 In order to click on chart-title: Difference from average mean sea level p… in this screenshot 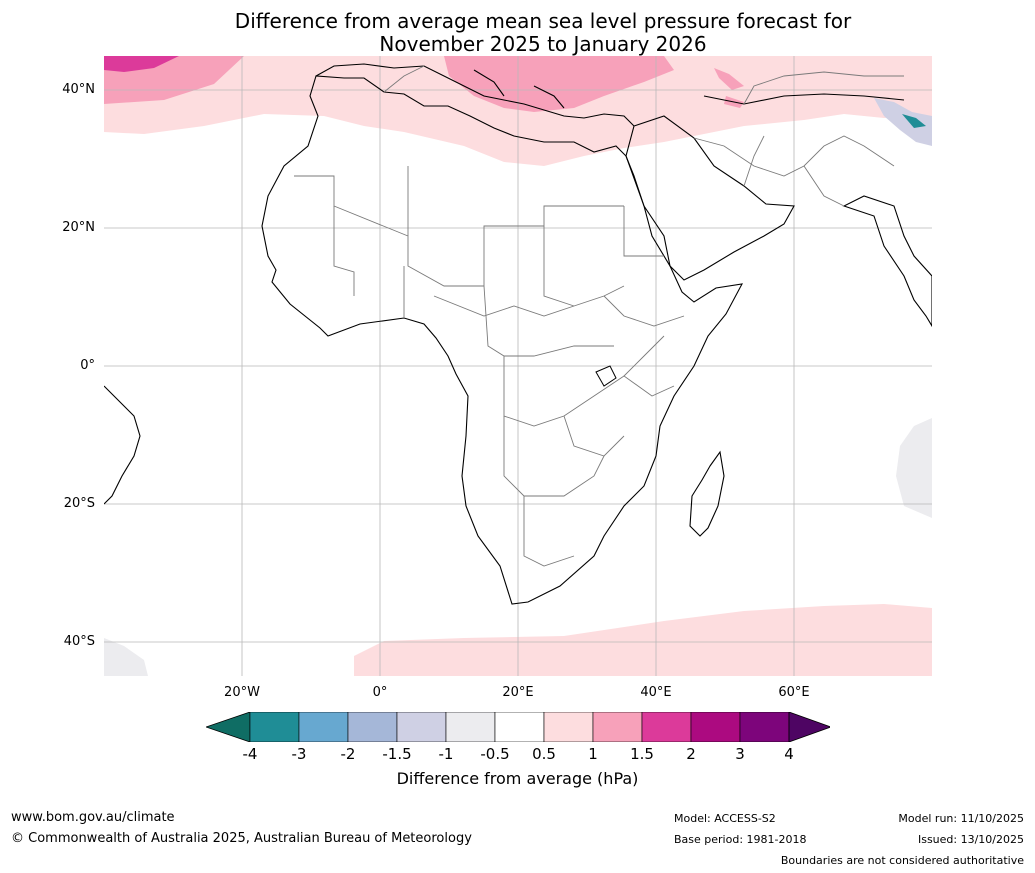, I will do `click(517, 33)`.